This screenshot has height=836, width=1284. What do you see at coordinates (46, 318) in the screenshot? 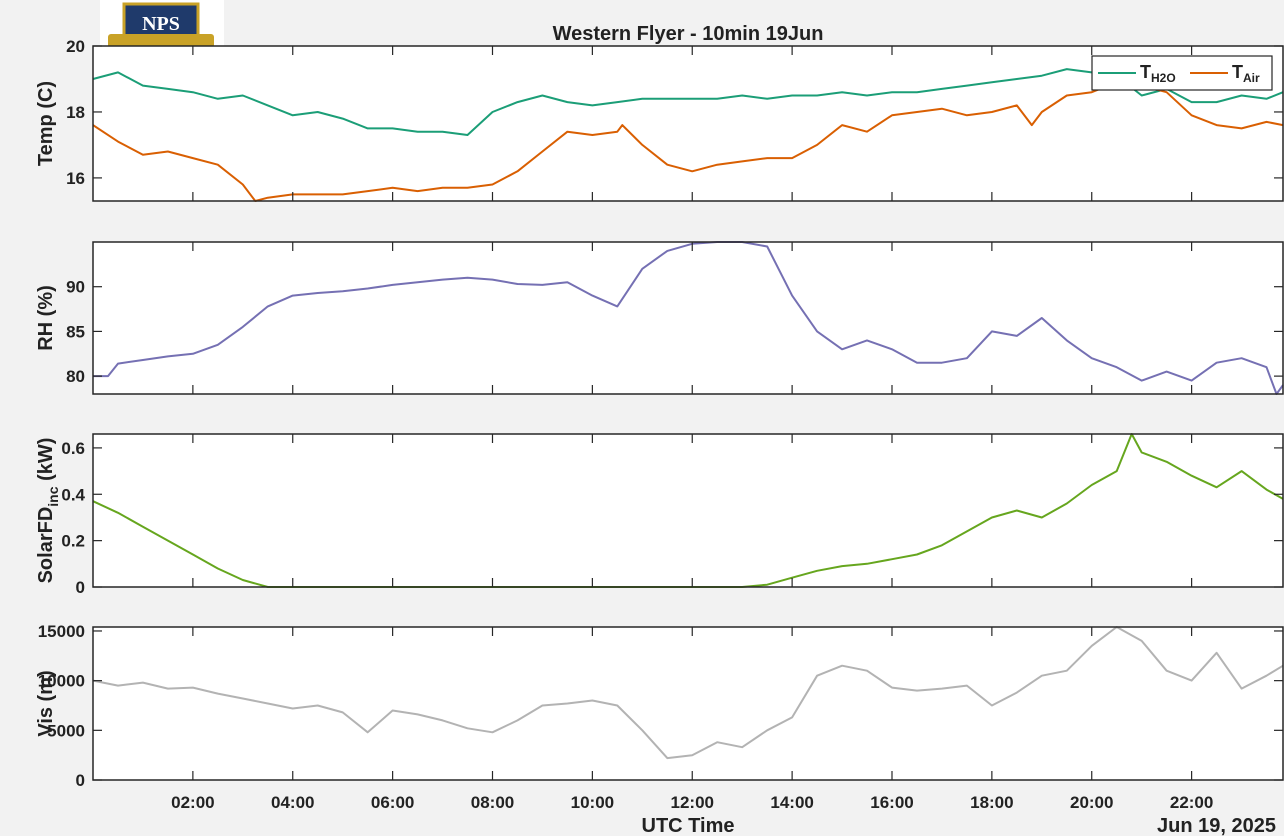
I see `y-axis-label: RH (%)` at bounding box center [46, 318].